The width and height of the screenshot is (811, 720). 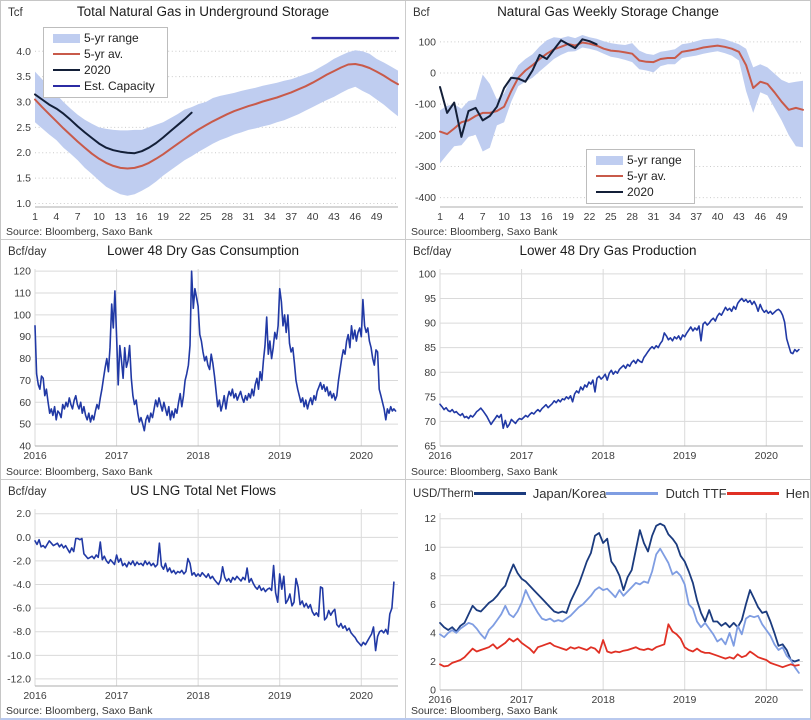 What do you see at coordinates (647, 176) in the screenshot?
I see `legend-label: 5-yr av.` at bounding box center [647, 176].